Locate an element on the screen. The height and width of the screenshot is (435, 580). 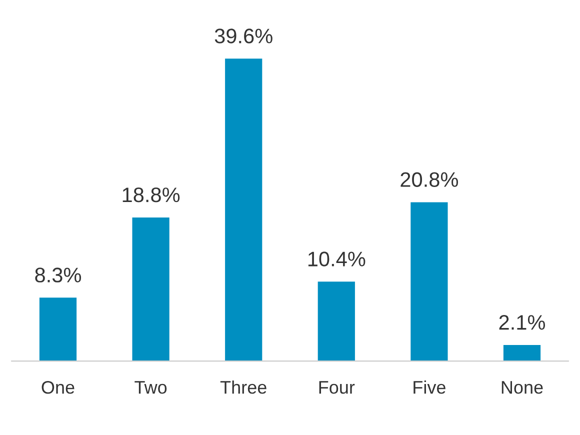
data-label: 2.1% is located at coordinates (522, 322).